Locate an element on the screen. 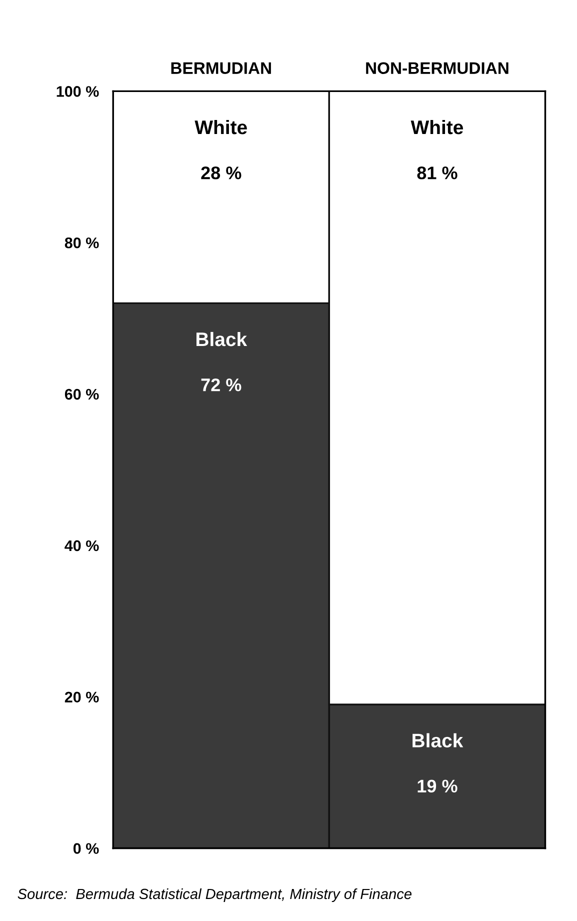  text: White is located at coordinates (437, 127).